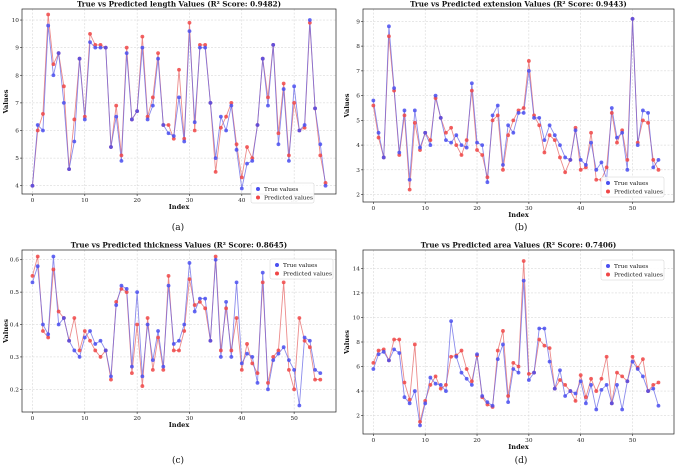  Describe the element at coordinates (178, 460) in the screenshot. I see `panel-caption: (c)` at that location.